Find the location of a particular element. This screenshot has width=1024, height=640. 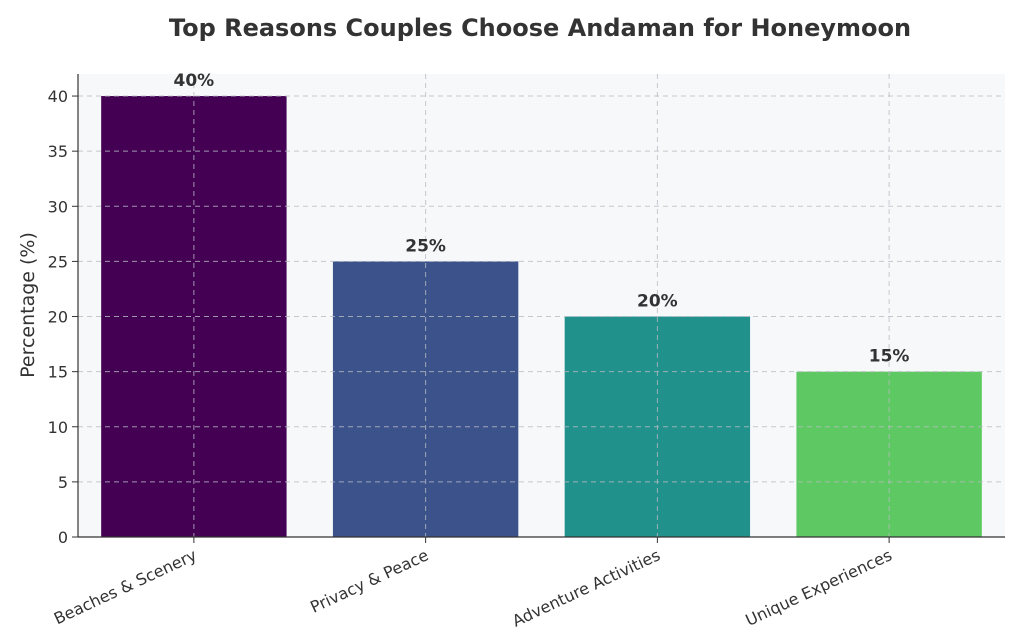

x-tick-label: Unique Experiences is located at coordinates (819, 587).